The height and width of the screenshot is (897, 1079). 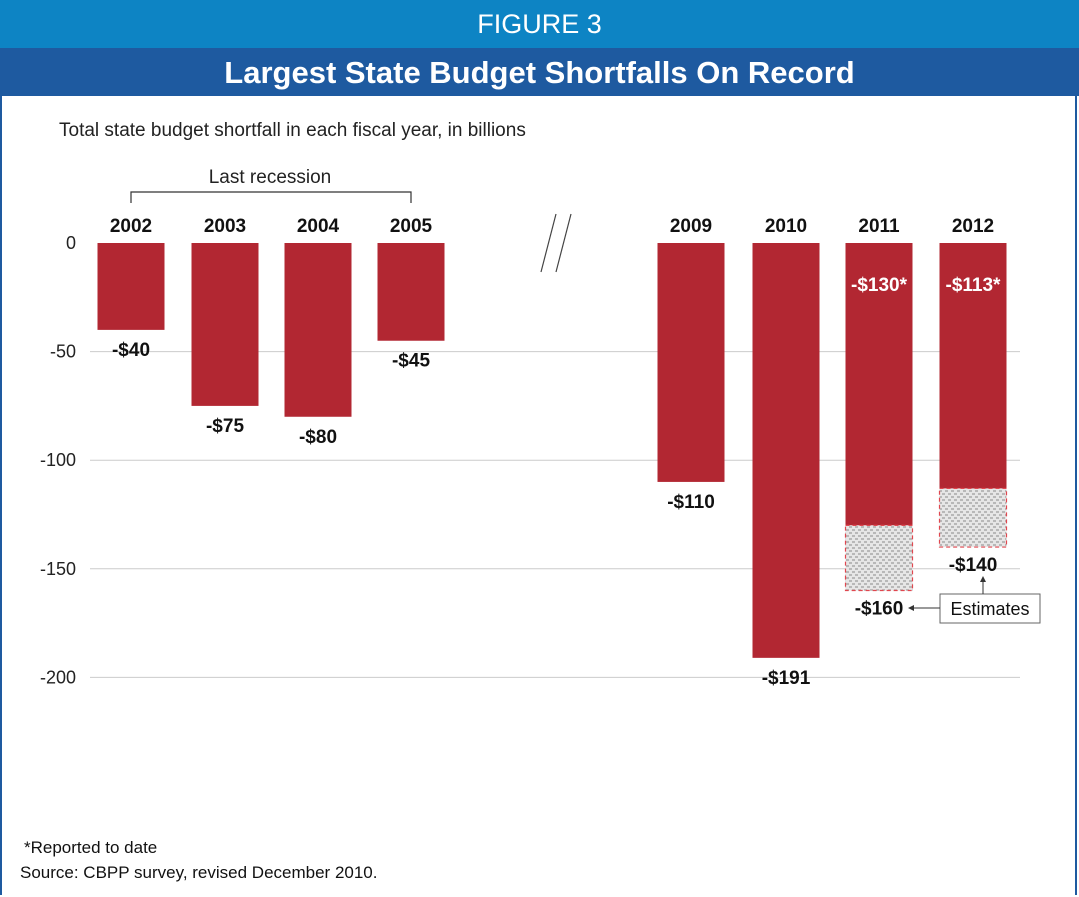 What do you see at coordinates (691, 226) in the screenshot?
I see `category-label-2009: 2009` at bounding box center [691, 226].